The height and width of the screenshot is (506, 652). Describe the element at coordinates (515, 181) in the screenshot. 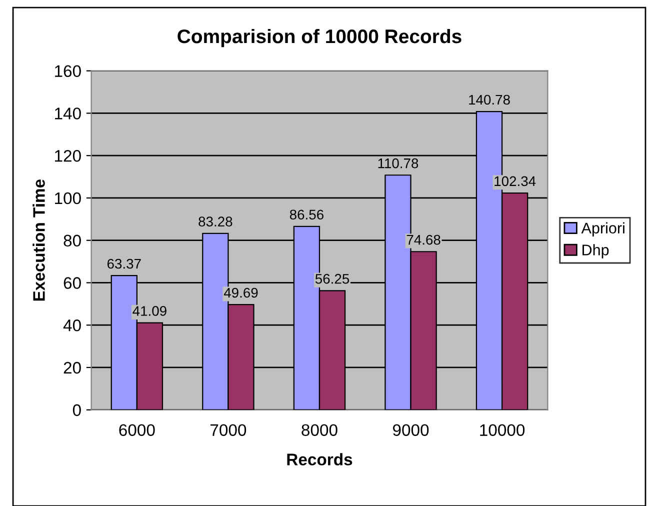

I see `data-label: 102.34` at that location.